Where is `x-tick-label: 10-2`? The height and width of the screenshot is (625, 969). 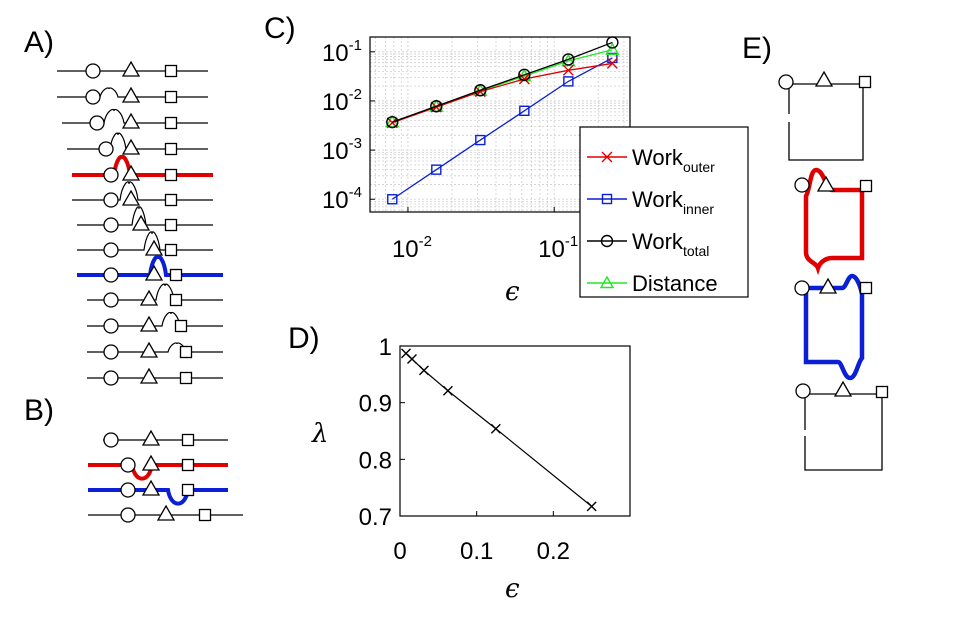 x-tick-label: 10-2 is located at coordinates (412, 248).